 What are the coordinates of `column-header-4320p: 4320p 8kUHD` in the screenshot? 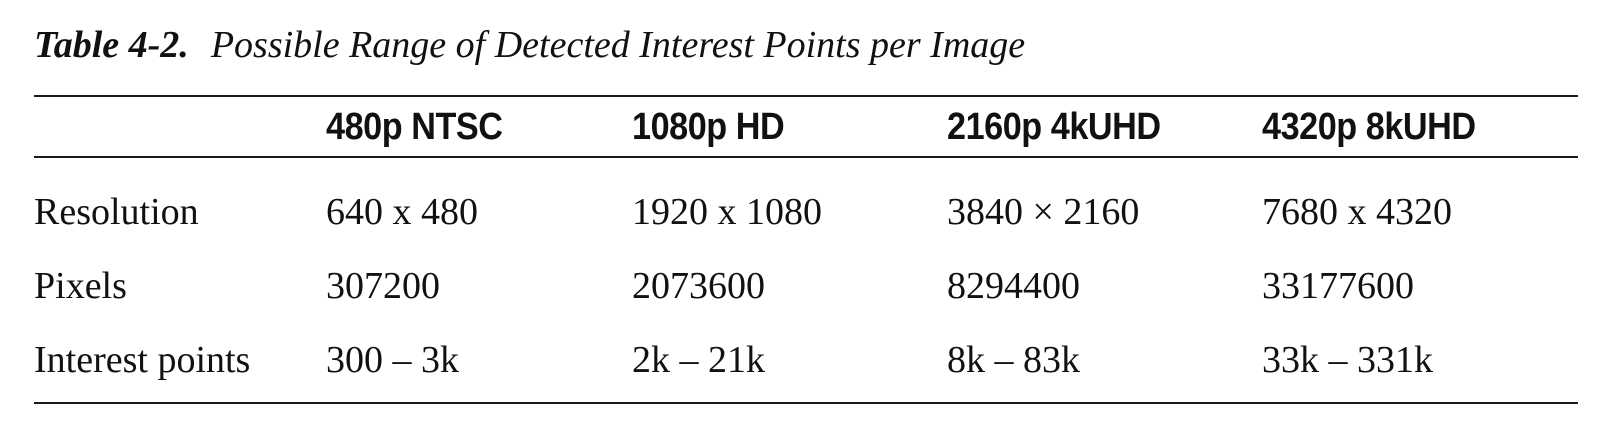 It's located at (1369, 127).